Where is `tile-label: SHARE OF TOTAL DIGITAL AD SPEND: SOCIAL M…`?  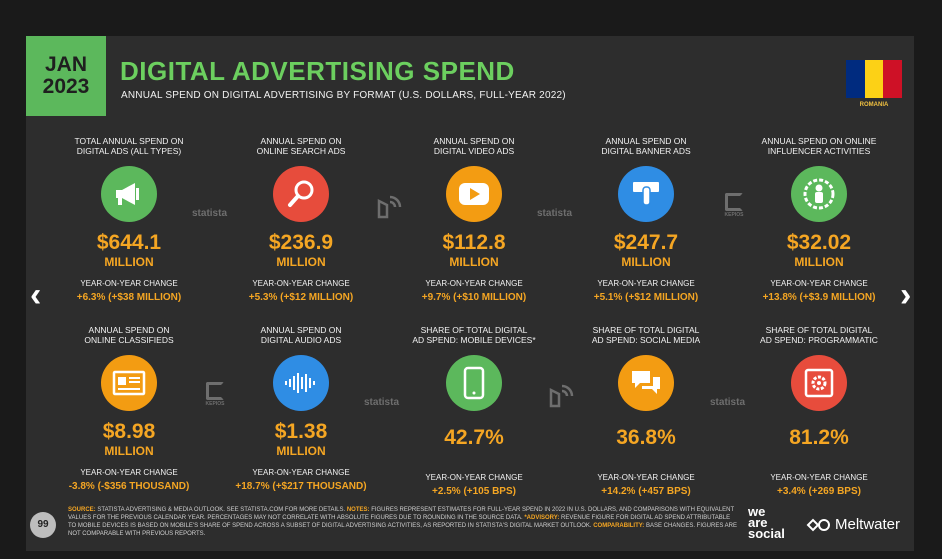
tile-label: SHARE OF TOTAL DIGITAL AD SPEND: SOCIAL M… is located at coordinates (646, 335).